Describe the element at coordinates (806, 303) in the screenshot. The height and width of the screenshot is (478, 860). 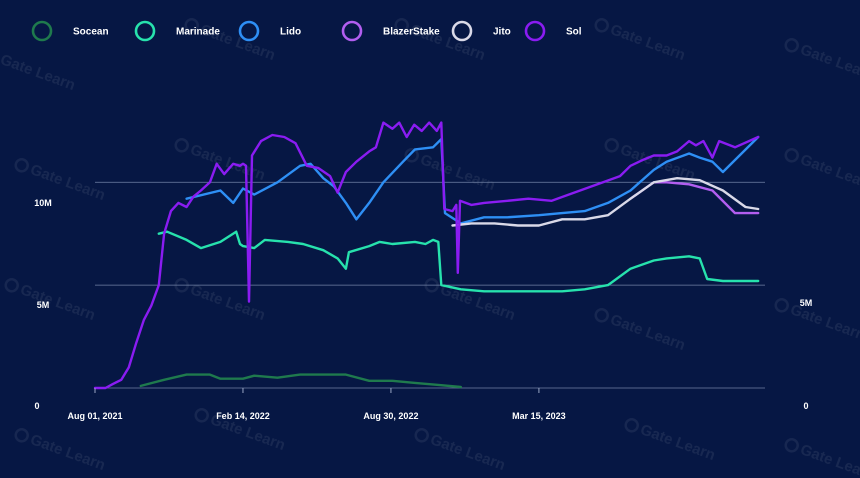
I see `y-tick-label-right: 5M` at that location.